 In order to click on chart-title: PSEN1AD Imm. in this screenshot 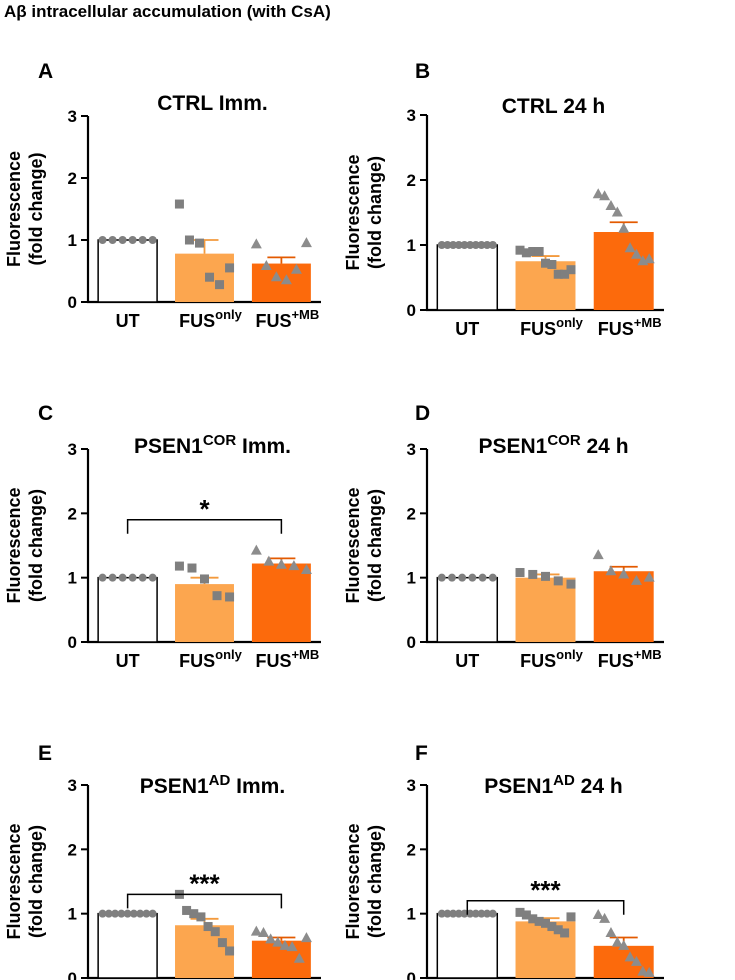, I will do `click(212, 785)`.